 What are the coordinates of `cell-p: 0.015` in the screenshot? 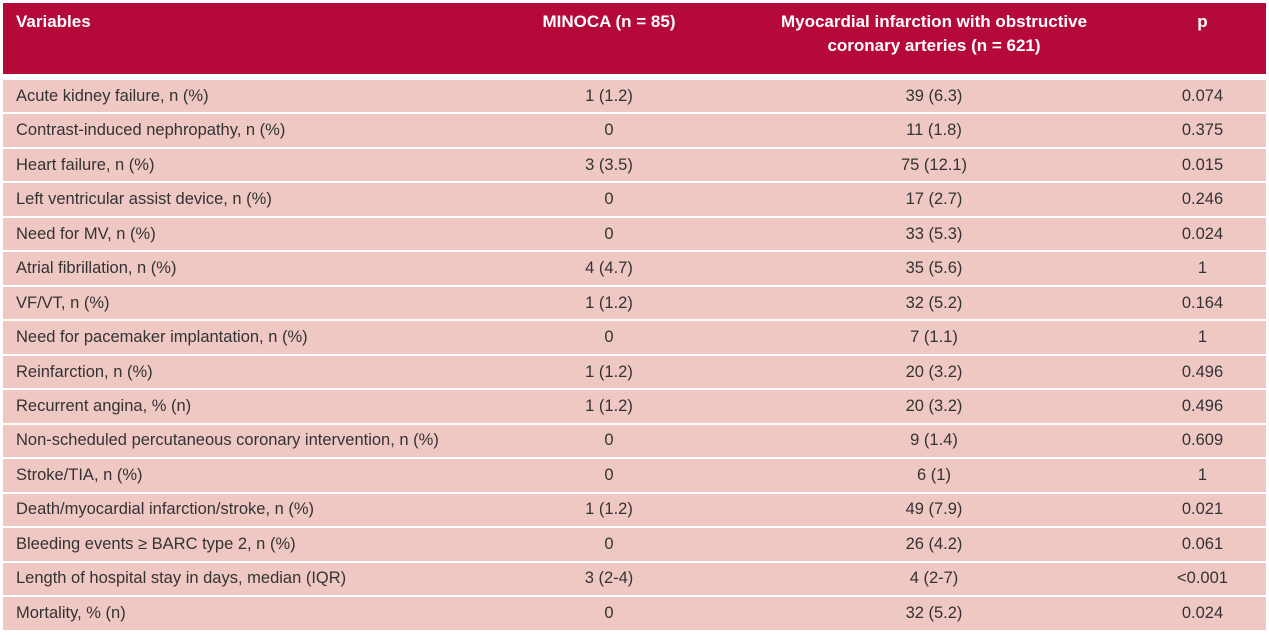 It's located at (1202, 164).